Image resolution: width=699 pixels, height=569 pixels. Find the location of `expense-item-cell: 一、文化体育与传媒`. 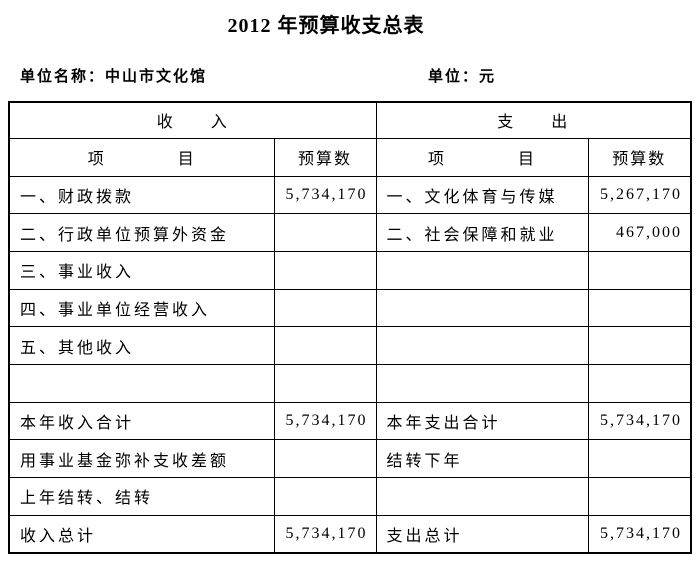

expense-item-cell: 一、文化体育与传媒 is located at coordinates (482, 195).